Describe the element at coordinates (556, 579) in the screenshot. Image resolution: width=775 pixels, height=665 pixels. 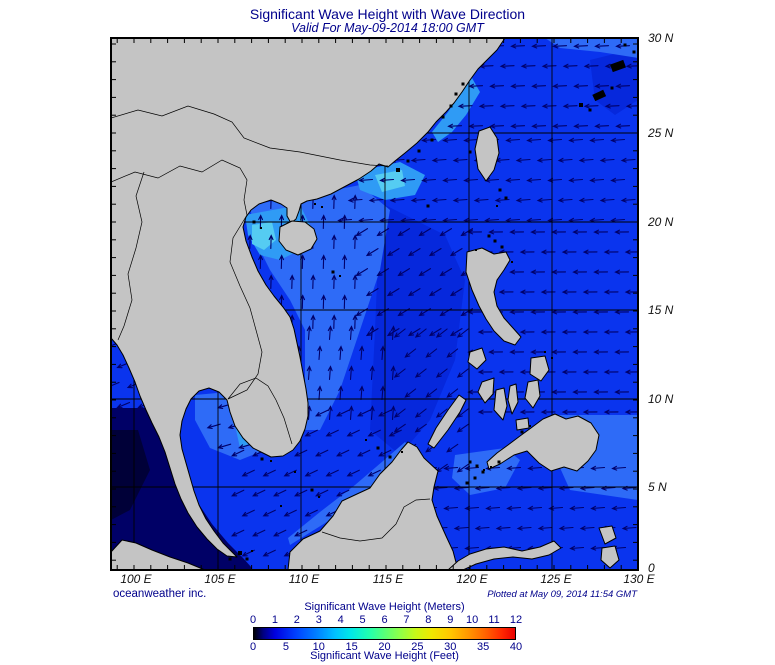
I see `lon-label: 125 E` at that location.